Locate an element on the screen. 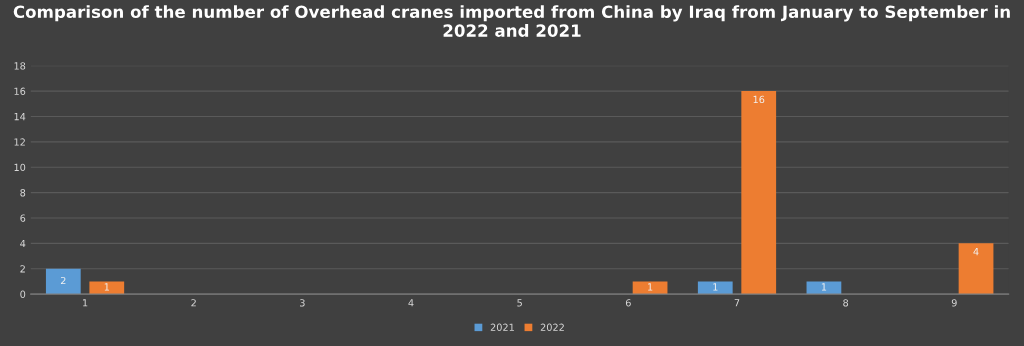 The width and height of the screenshot is (1024, 346). x-tick-label: 2 is located at coordinates (193, 303).